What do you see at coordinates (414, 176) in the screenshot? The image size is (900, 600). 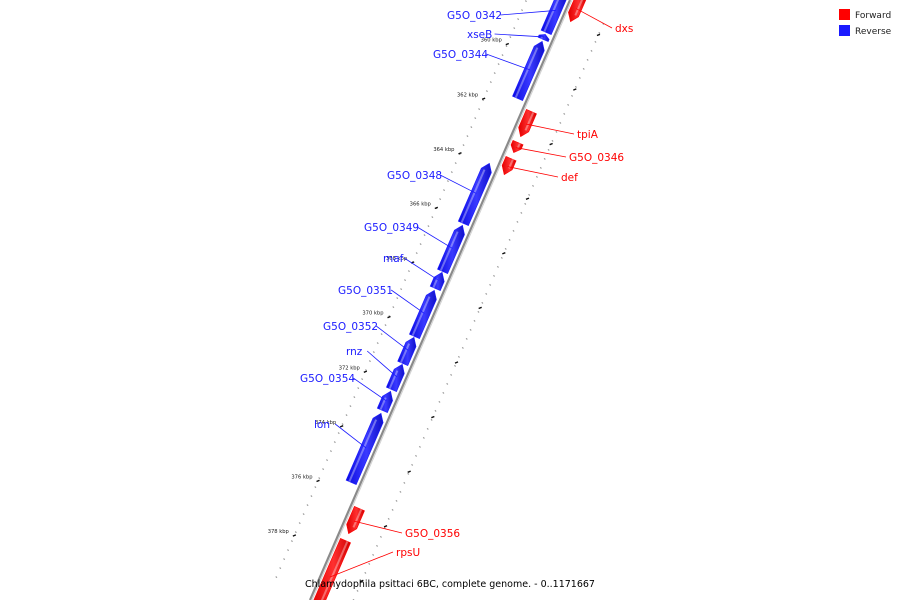 I see `gene-label-g5o_0348: G5O_0348` at bounding box center [414, 176].